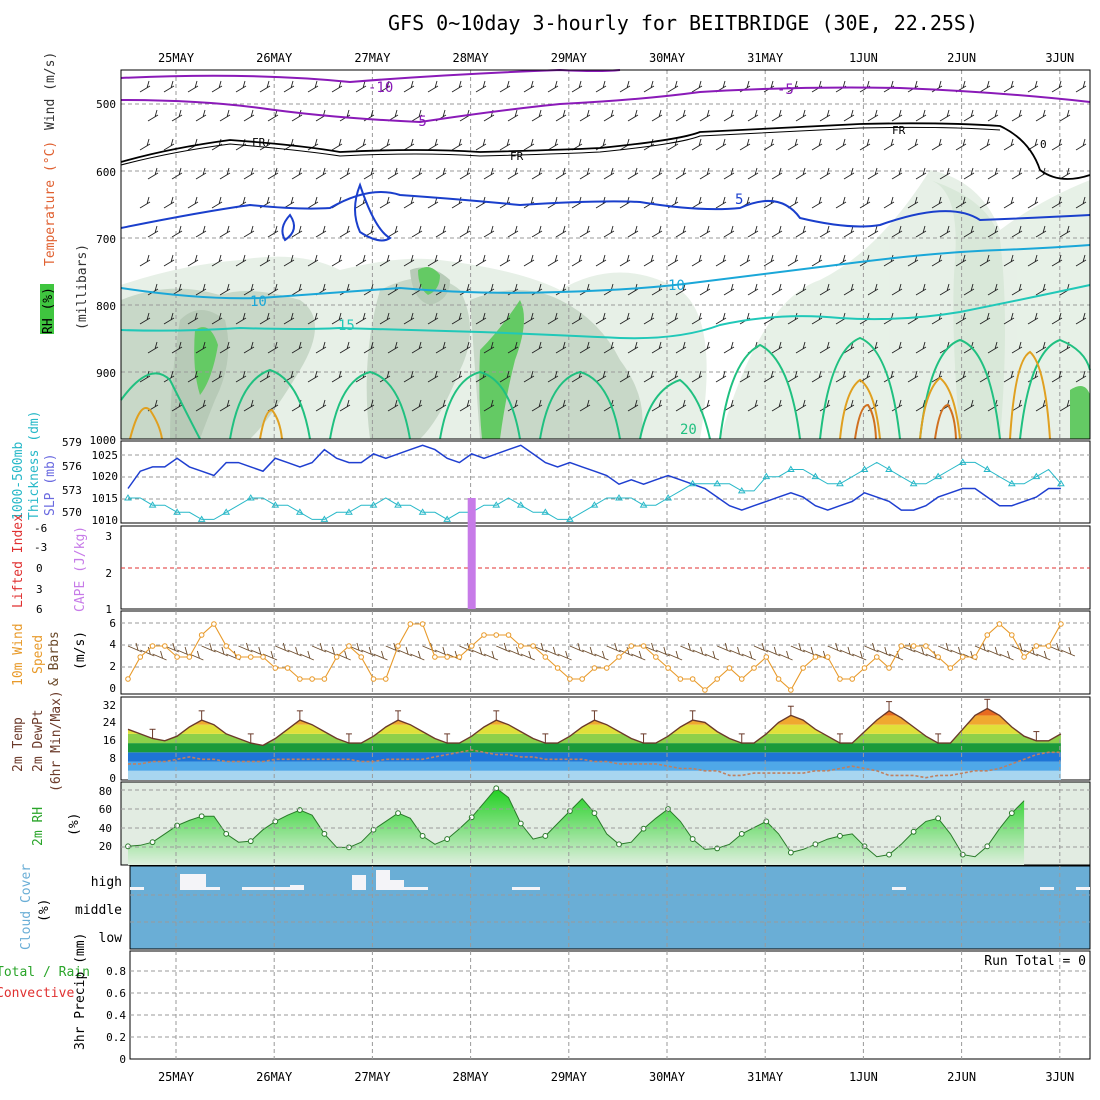  Describe the element at coordinates (112, 758) in the screenshot. I see `temp2m-tick: 8` at that location.